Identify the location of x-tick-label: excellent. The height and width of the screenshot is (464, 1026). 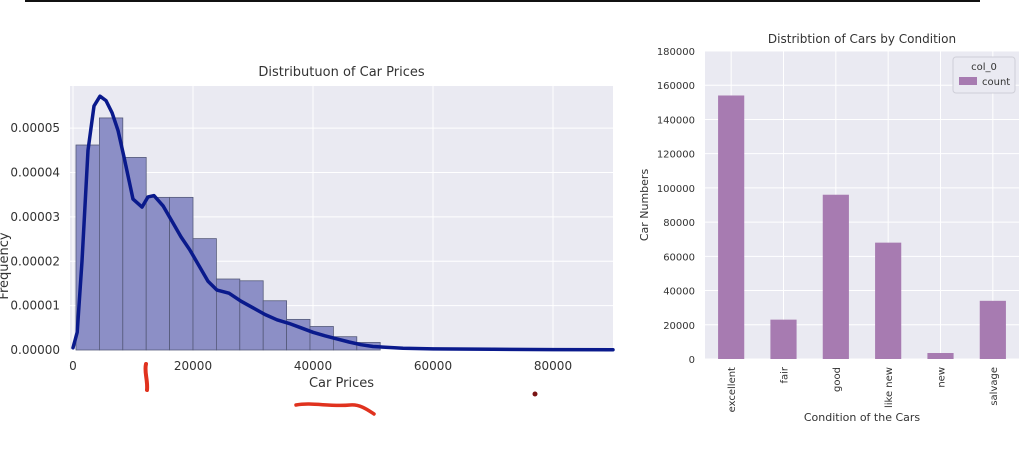
(732, 389).